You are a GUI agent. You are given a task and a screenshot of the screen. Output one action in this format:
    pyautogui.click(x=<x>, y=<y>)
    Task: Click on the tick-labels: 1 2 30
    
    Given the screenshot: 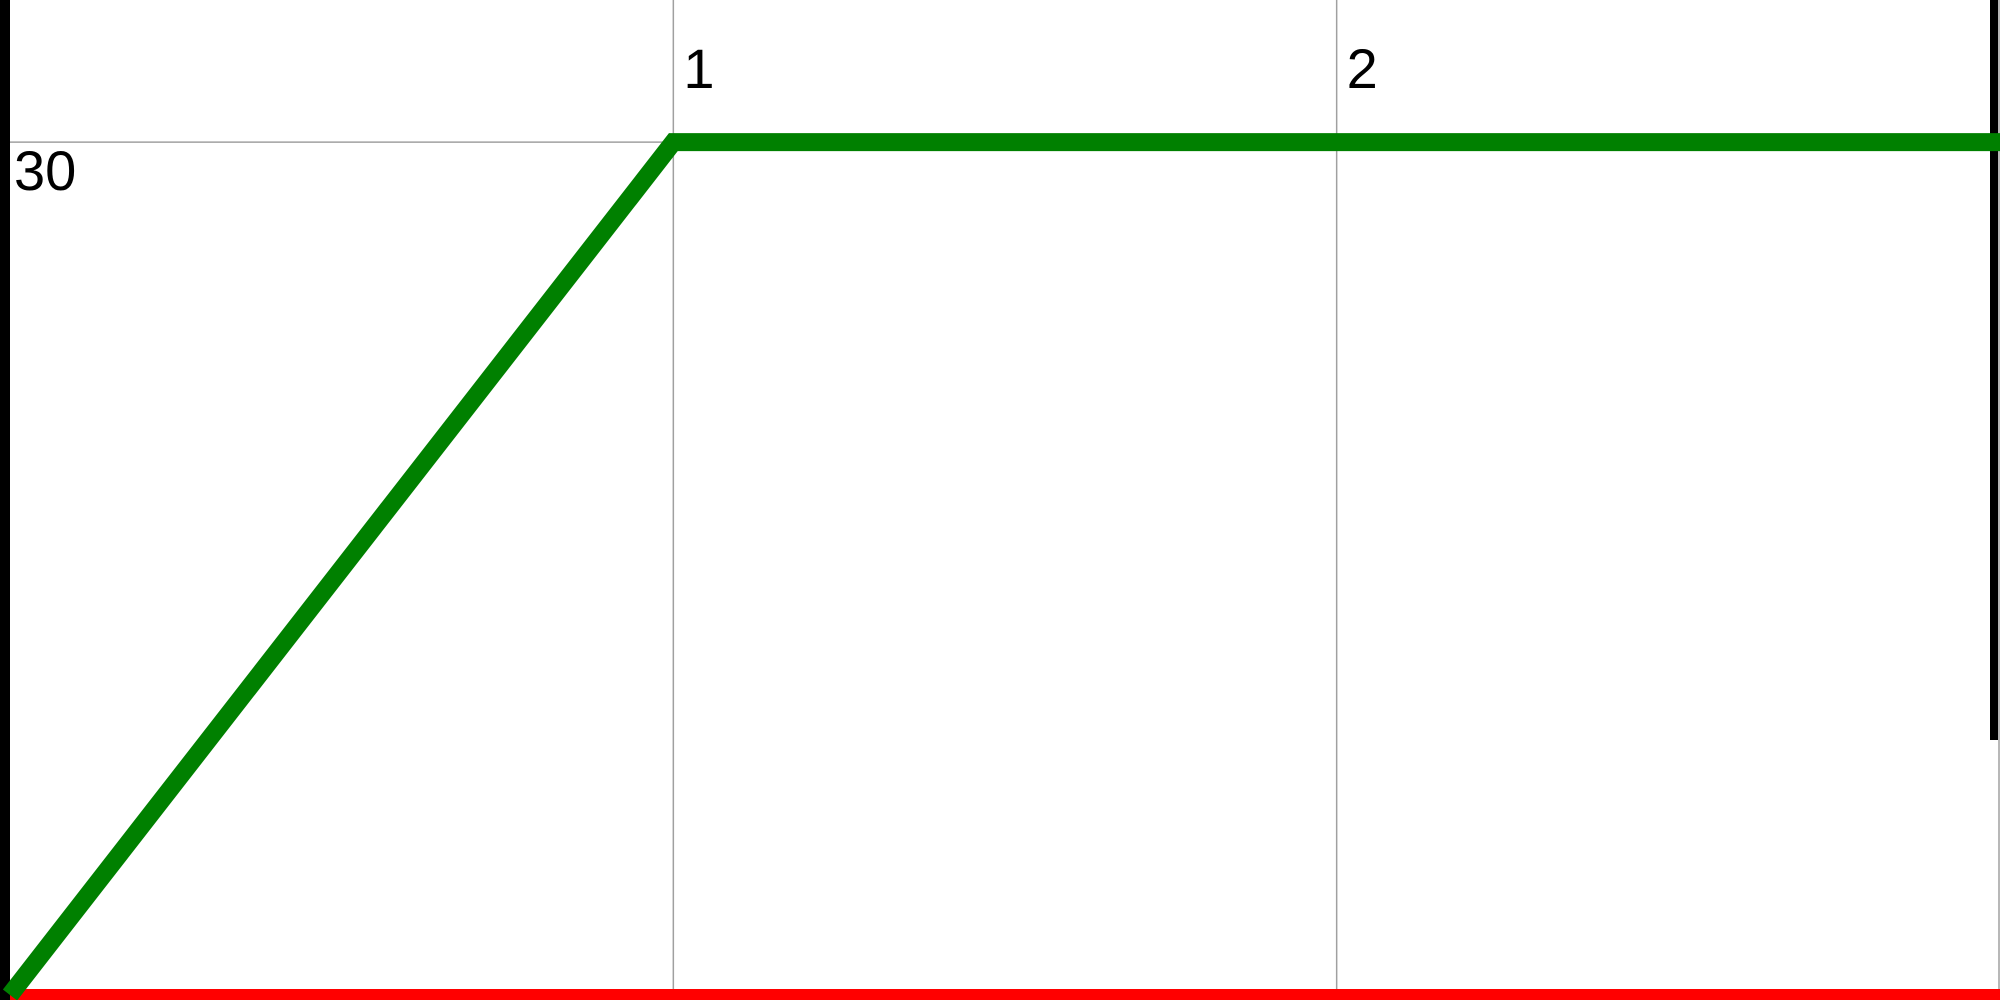 What is the action you would take?
    pyautogui.click(x=696, y=119)
    